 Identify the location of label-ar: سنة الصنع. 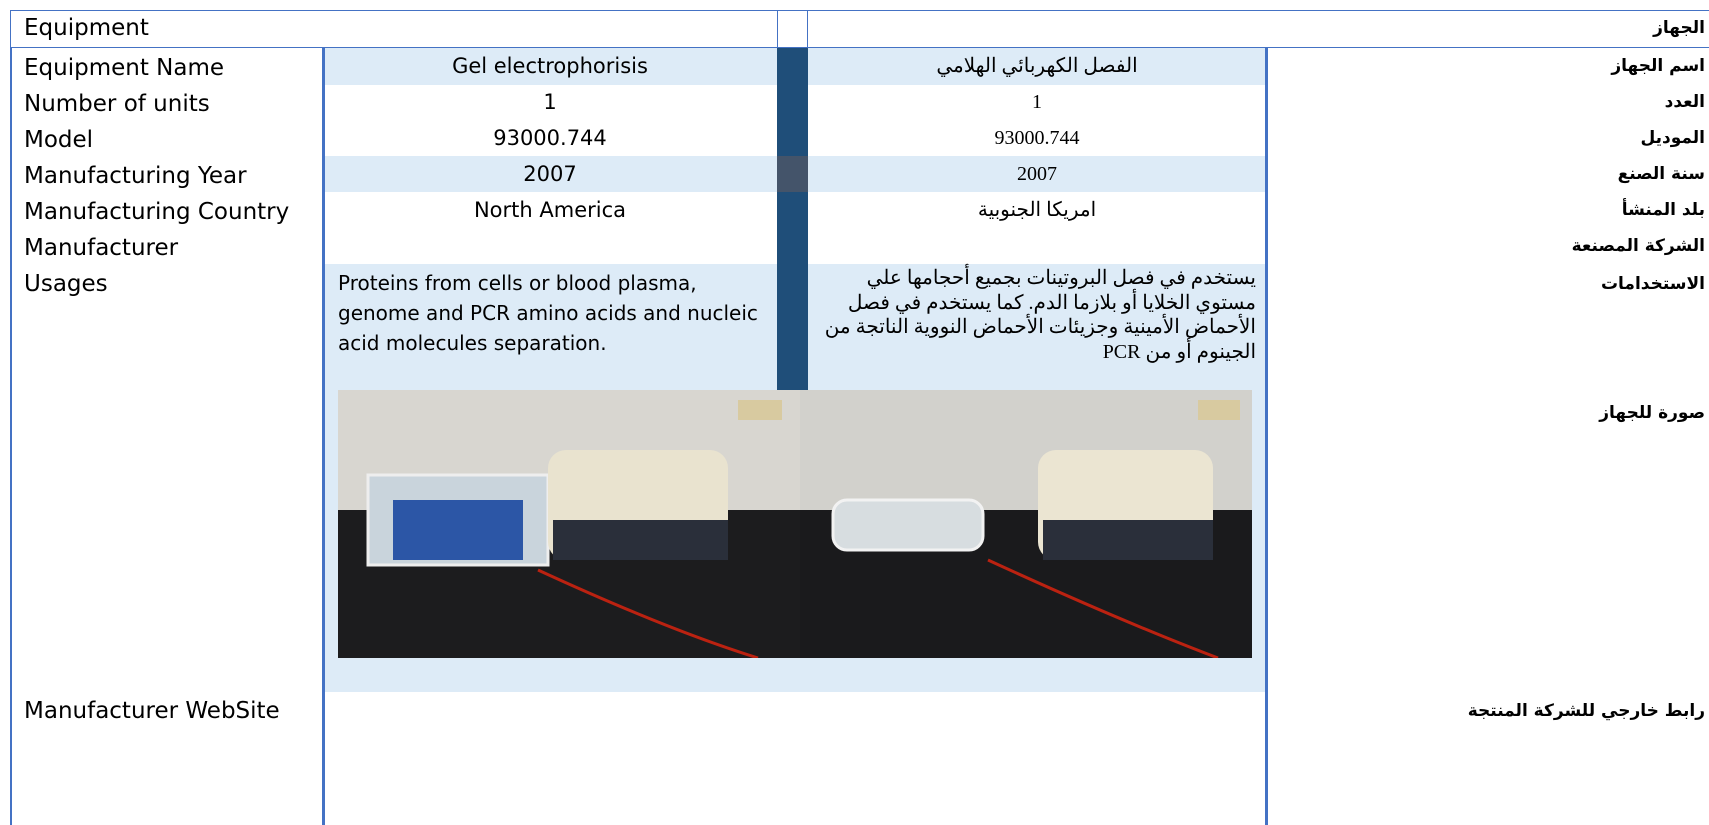
(1661, 174).